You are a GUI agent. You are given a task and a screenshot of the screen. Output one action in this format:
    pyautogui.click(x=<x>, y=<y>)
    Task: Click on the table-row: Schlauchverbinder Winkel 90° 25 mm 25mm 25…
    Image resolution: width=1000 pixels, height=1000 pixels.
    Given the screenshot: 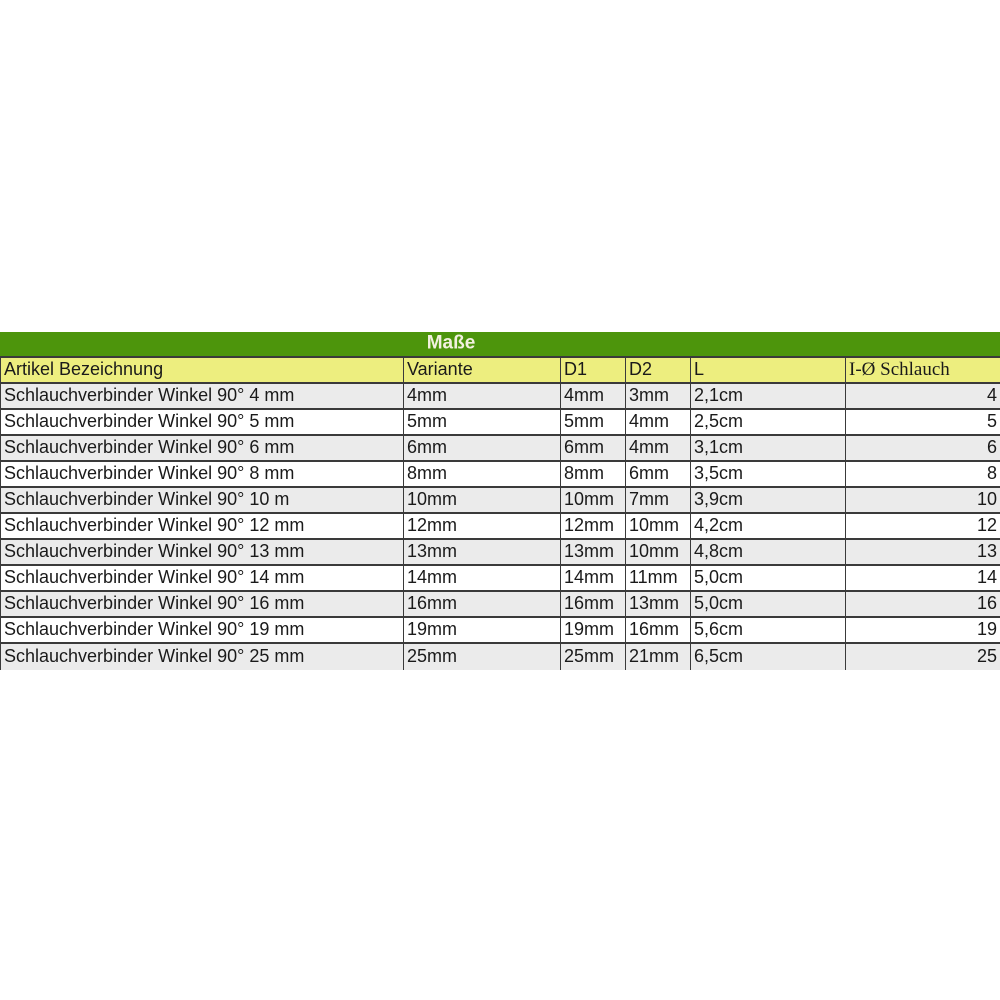 What is the action you would take?
    pyautogui.click(x=500, y=657)
    